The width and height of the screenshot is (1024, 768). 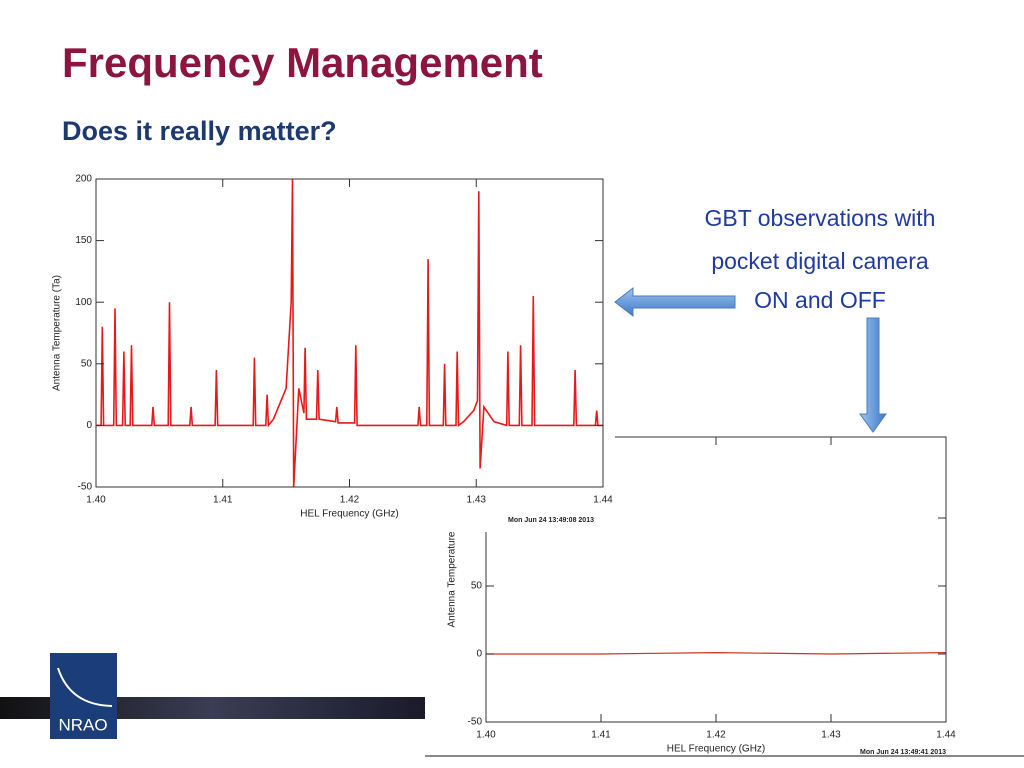 What do you see at coordinates (302, 62) in the screenshot?
I see `slide-title: Frequency Management` at bounding box center [302, 62].